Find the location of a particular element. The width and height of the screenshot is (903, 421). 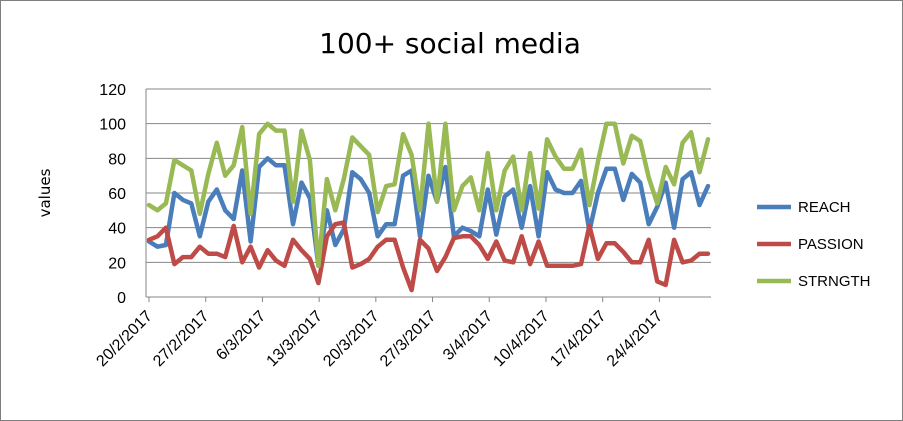

x-tick-label: 20/3/2017 is located at coordinates (351, 339).